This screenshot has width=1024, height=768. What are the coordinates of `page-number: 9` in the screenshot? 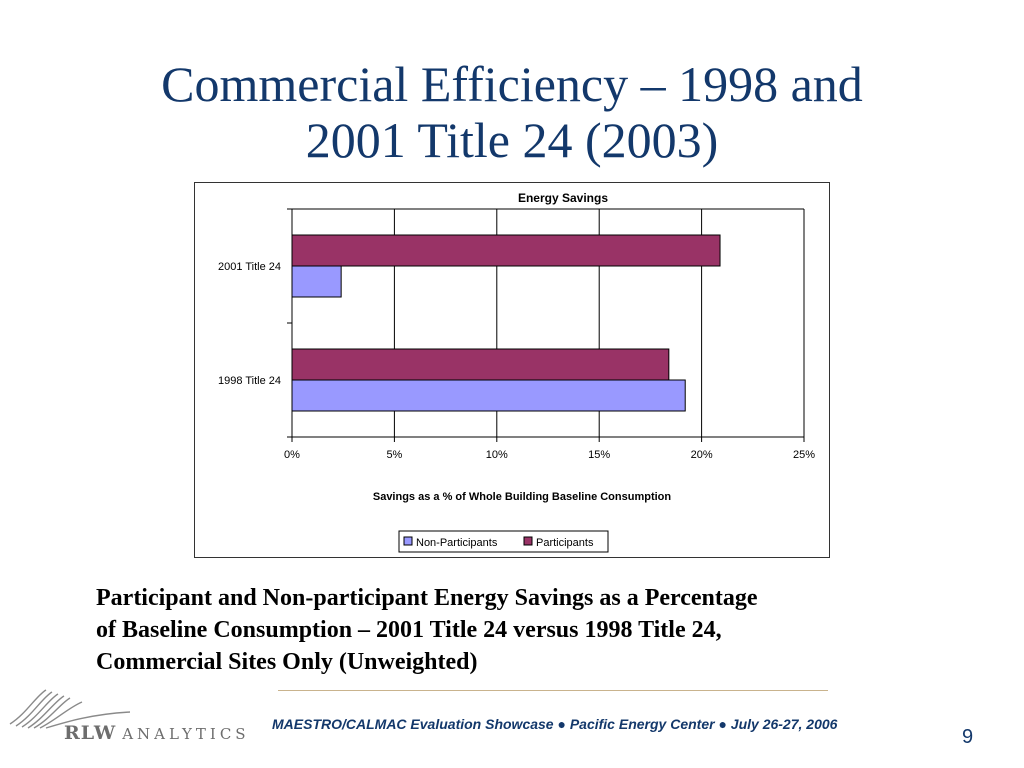 It's located at (968, 737).